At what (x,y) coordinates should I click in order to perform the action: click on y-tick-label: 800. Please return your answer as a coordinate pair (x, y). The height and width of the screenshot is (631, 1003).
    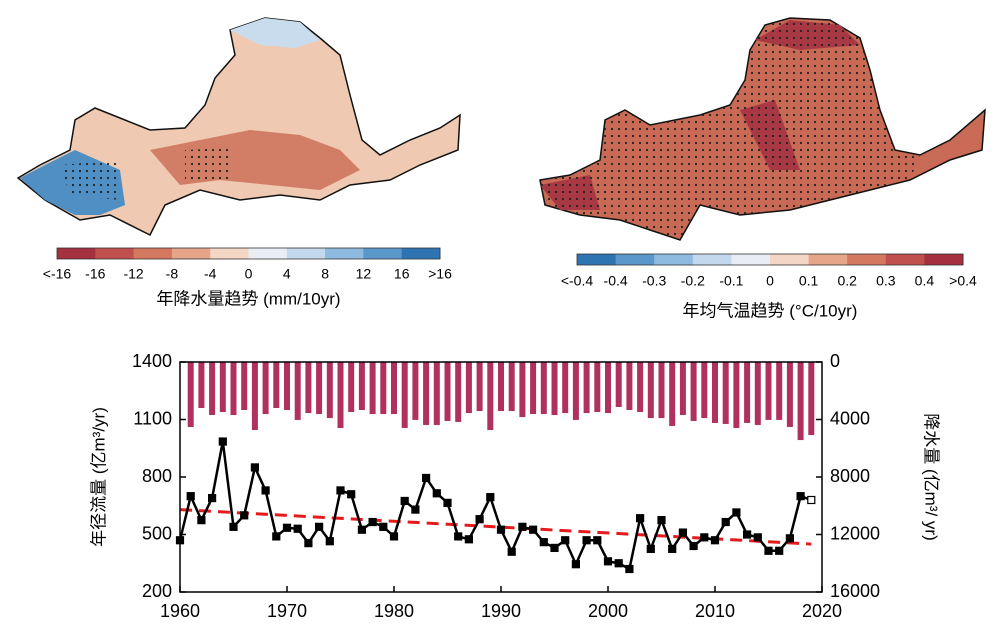
    Looking at the image, I should click on (157, 476).